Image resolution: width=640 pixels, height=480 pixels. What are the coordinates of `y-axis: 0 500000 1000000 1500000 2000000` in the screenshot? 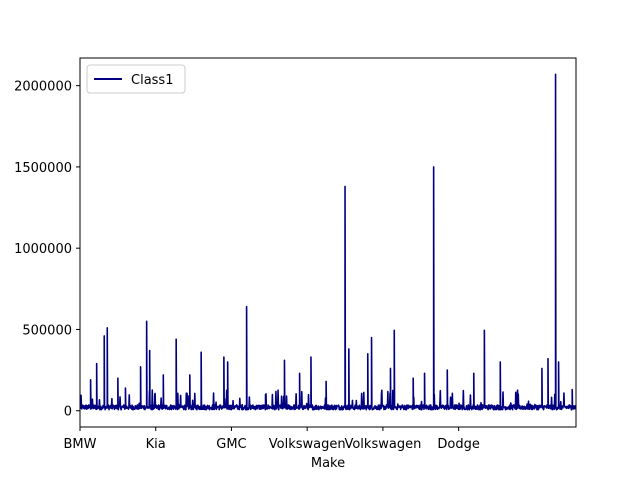 It's located at (47, 250).